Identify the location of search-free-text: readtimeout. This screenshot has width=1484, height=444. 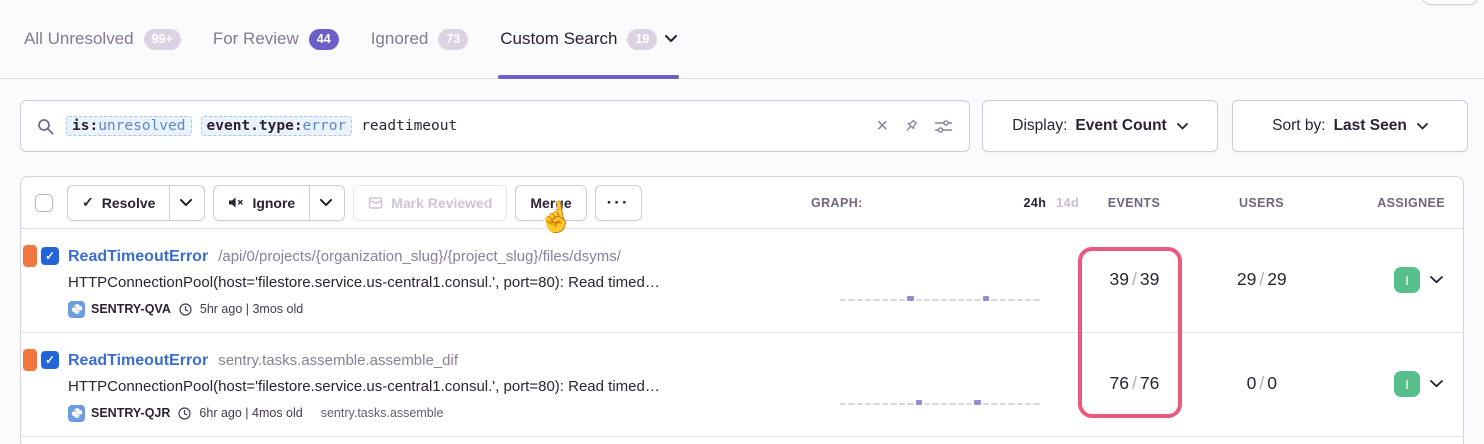
(409, 126).